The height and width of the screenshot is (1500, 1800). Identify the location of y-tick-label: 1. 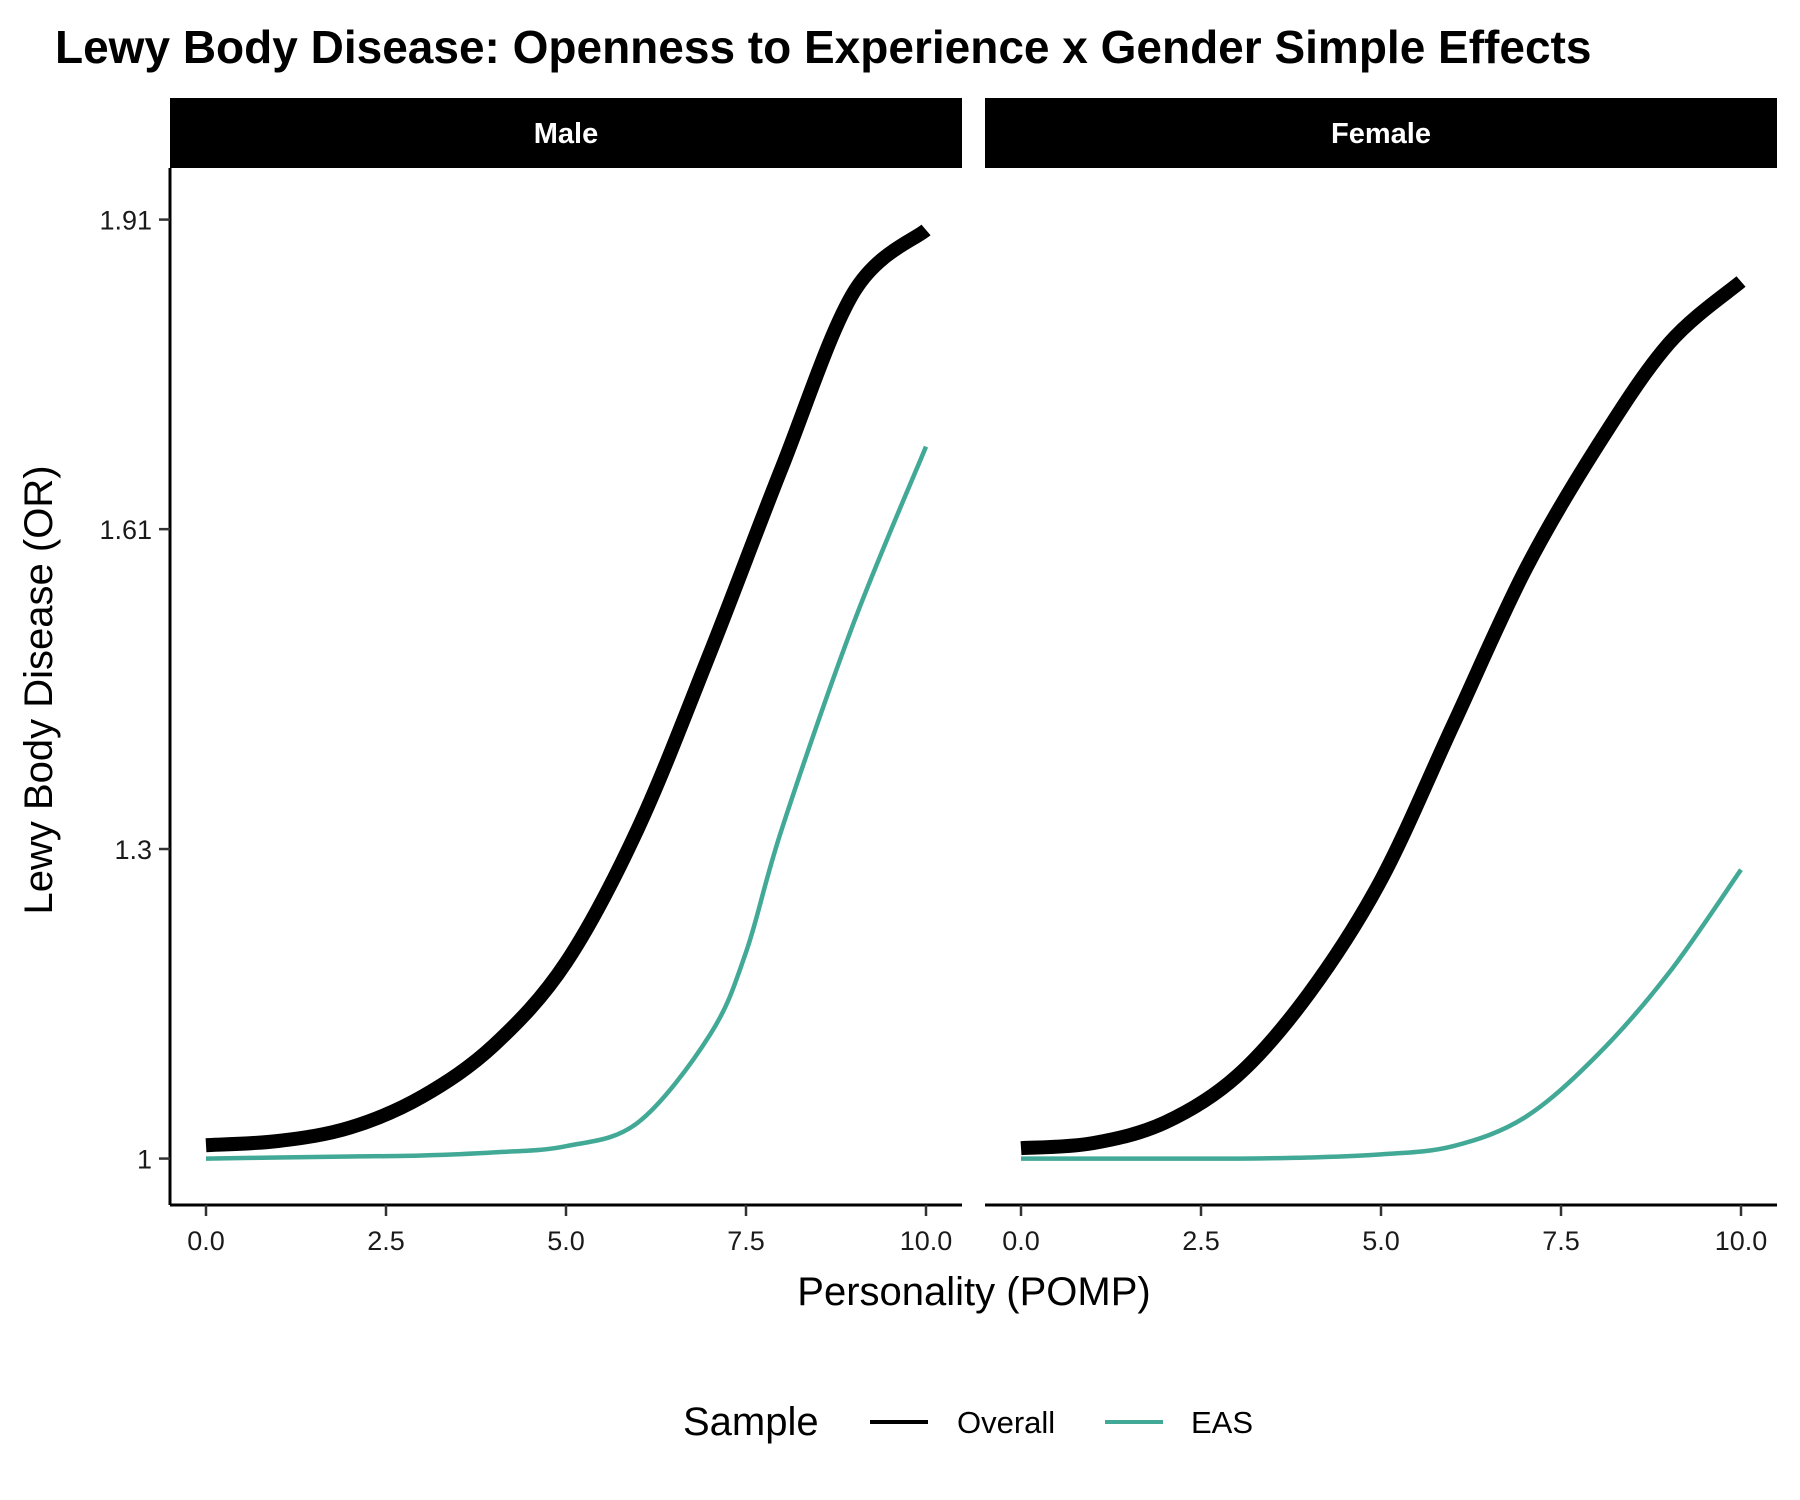
(144, 1160).